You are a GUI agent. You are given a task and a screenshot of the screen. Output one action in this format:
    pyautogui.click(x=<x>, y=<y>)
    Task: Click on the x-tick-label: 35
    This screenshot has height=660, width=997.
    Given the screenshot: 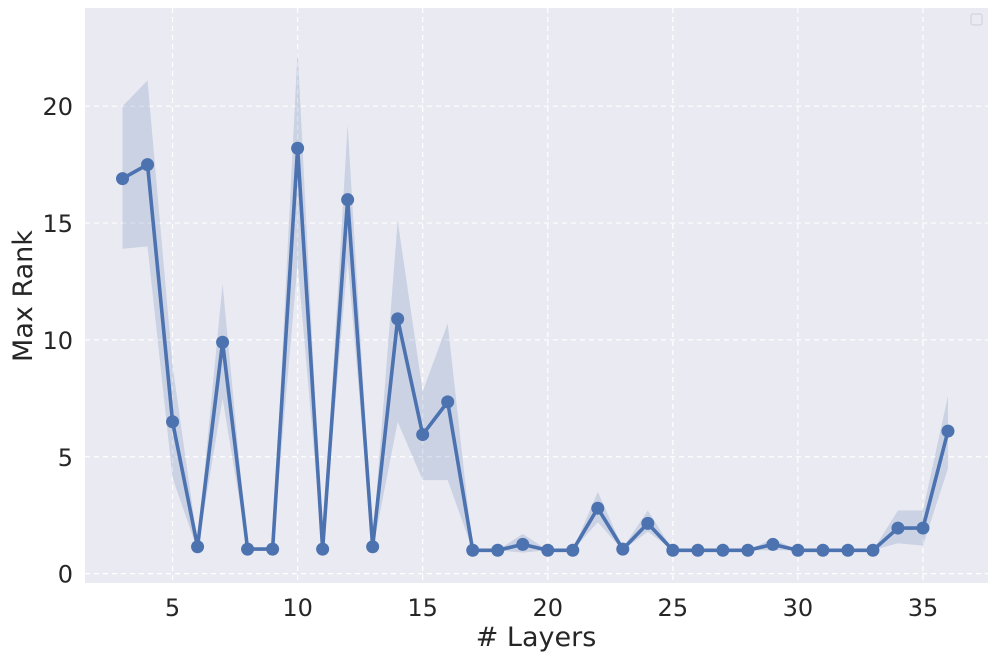 What is the action you would take?
    pyautogui.click(x=923, y=608)
    